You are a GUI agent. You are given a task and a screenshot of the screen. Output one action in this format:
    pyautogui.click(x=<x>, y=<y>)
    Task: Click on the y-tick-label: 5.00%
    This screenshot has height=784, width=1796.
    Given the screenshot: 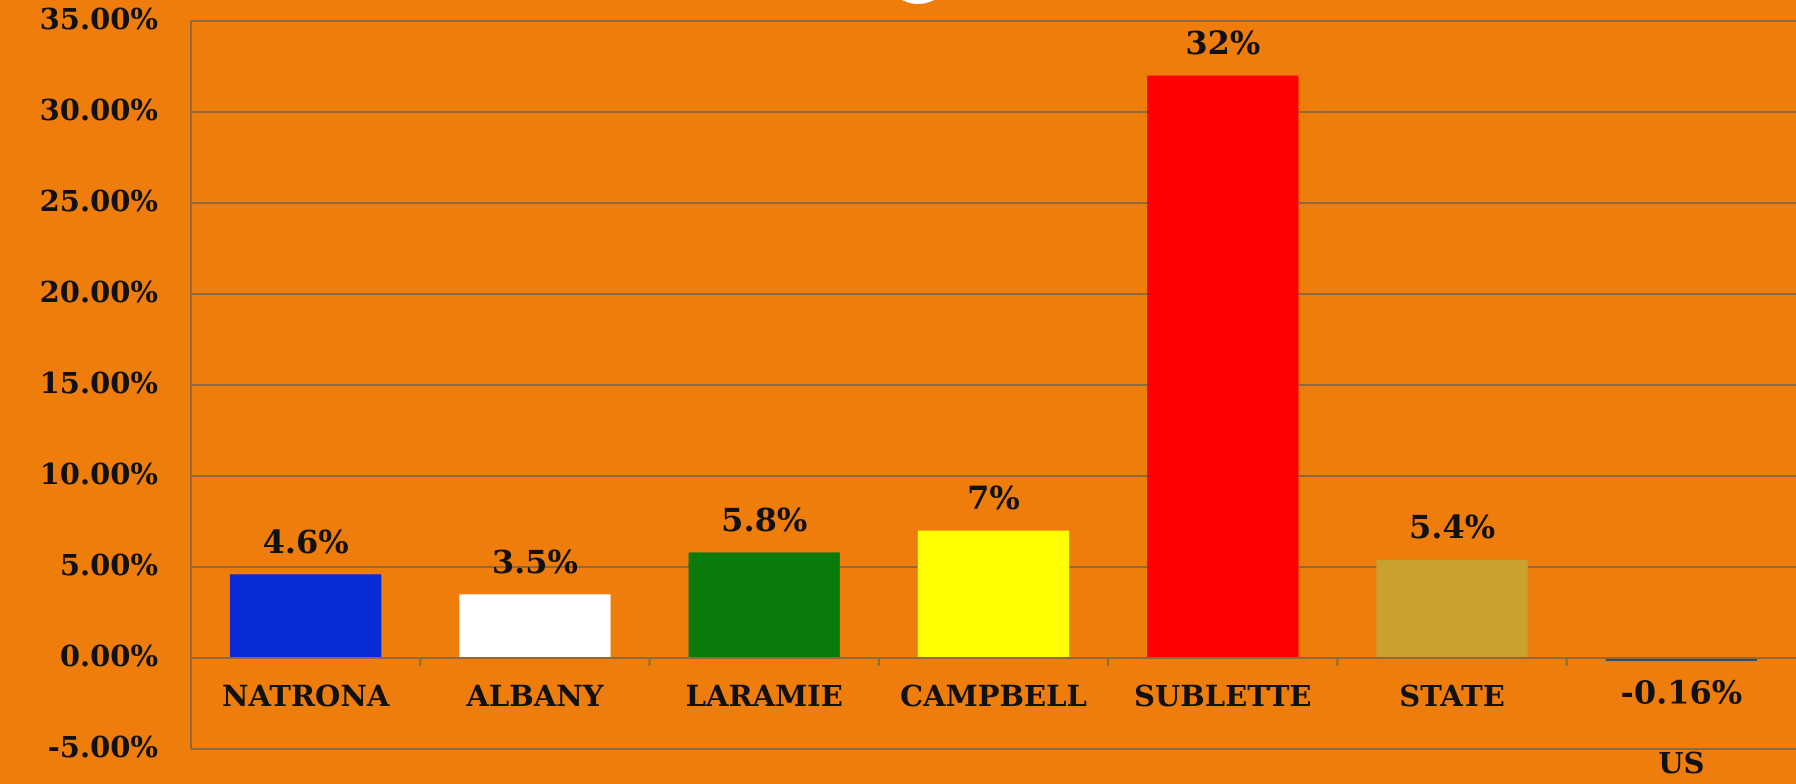 What is the action you would take?
    pyautogui.click(x=109, y=565)
    